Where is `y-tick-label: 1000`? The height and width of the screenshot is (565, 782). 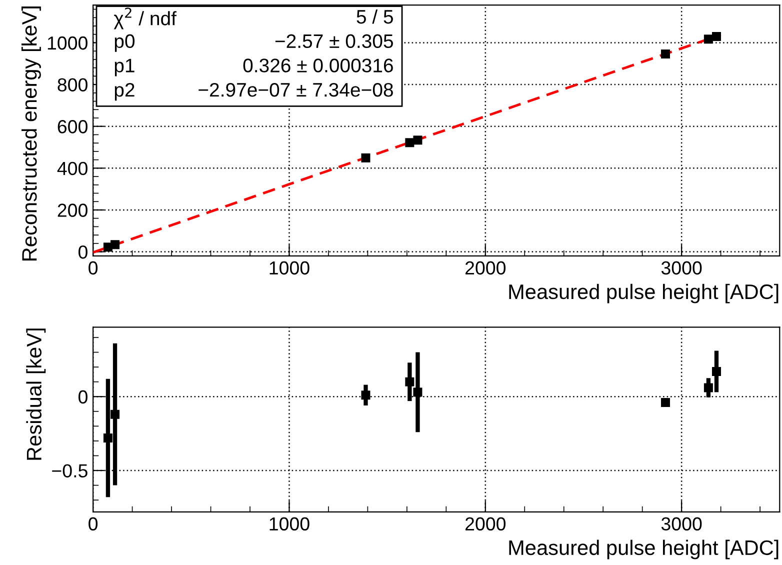
y-tick-label: 1000 is located at coordinates (68, 43).